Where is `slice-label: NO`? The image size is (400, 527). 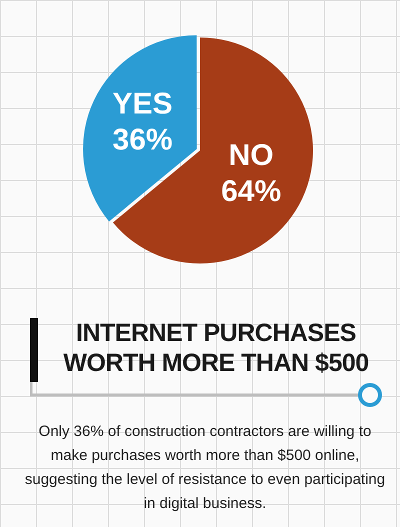 slice-label: NO is located at coordinates (251, 155).